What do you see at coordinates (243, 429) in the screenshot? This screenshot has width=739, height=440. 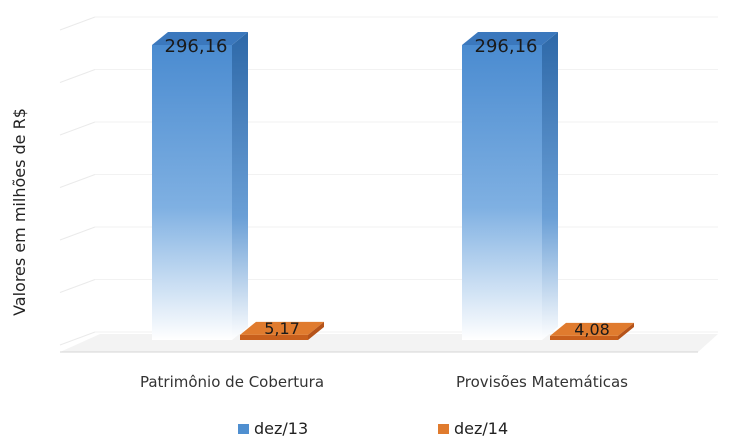 I see `legend-dez13-swatch` at bounding box center [243, 429].